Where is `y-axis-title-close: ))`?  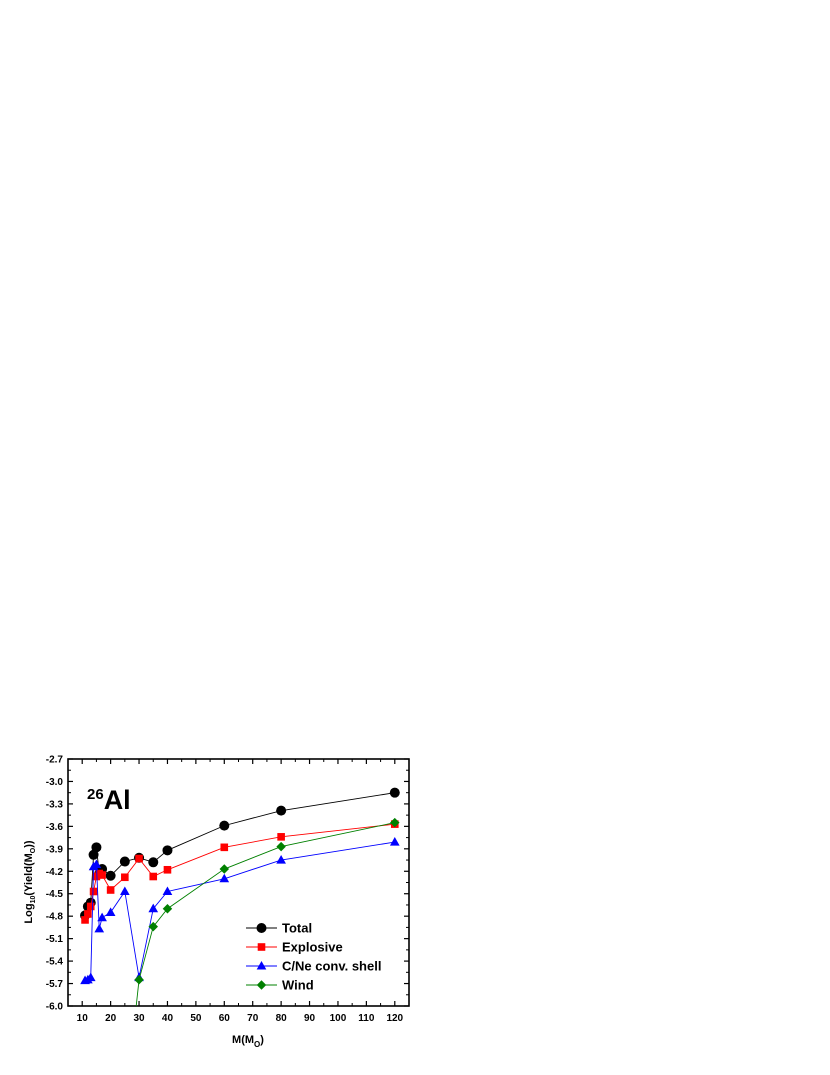
y-axis-title-close: )) is located at coordinates (29, 844).